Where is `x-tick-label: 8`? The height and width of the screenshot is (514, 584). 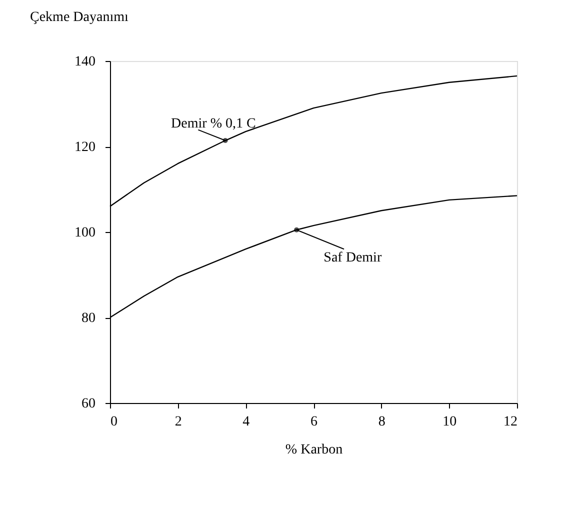
x-tick-label: 8 is located at coordinates (382, 422).